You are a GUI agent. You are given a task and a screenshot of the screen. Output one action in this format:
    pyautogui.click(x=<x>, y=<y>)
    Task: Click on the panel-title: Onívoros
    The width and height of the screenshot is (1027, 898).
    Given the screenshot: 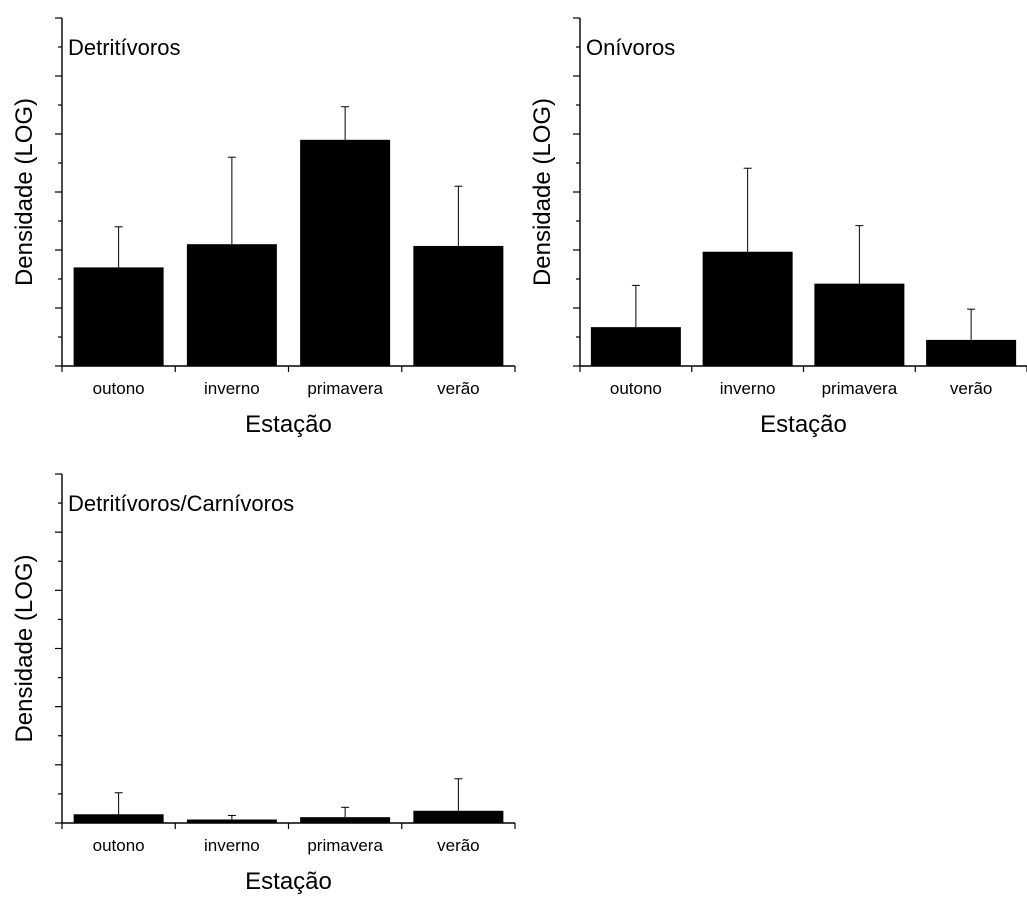 What is the action you would take?
    pyautogui.click(x=630, y=47)
    